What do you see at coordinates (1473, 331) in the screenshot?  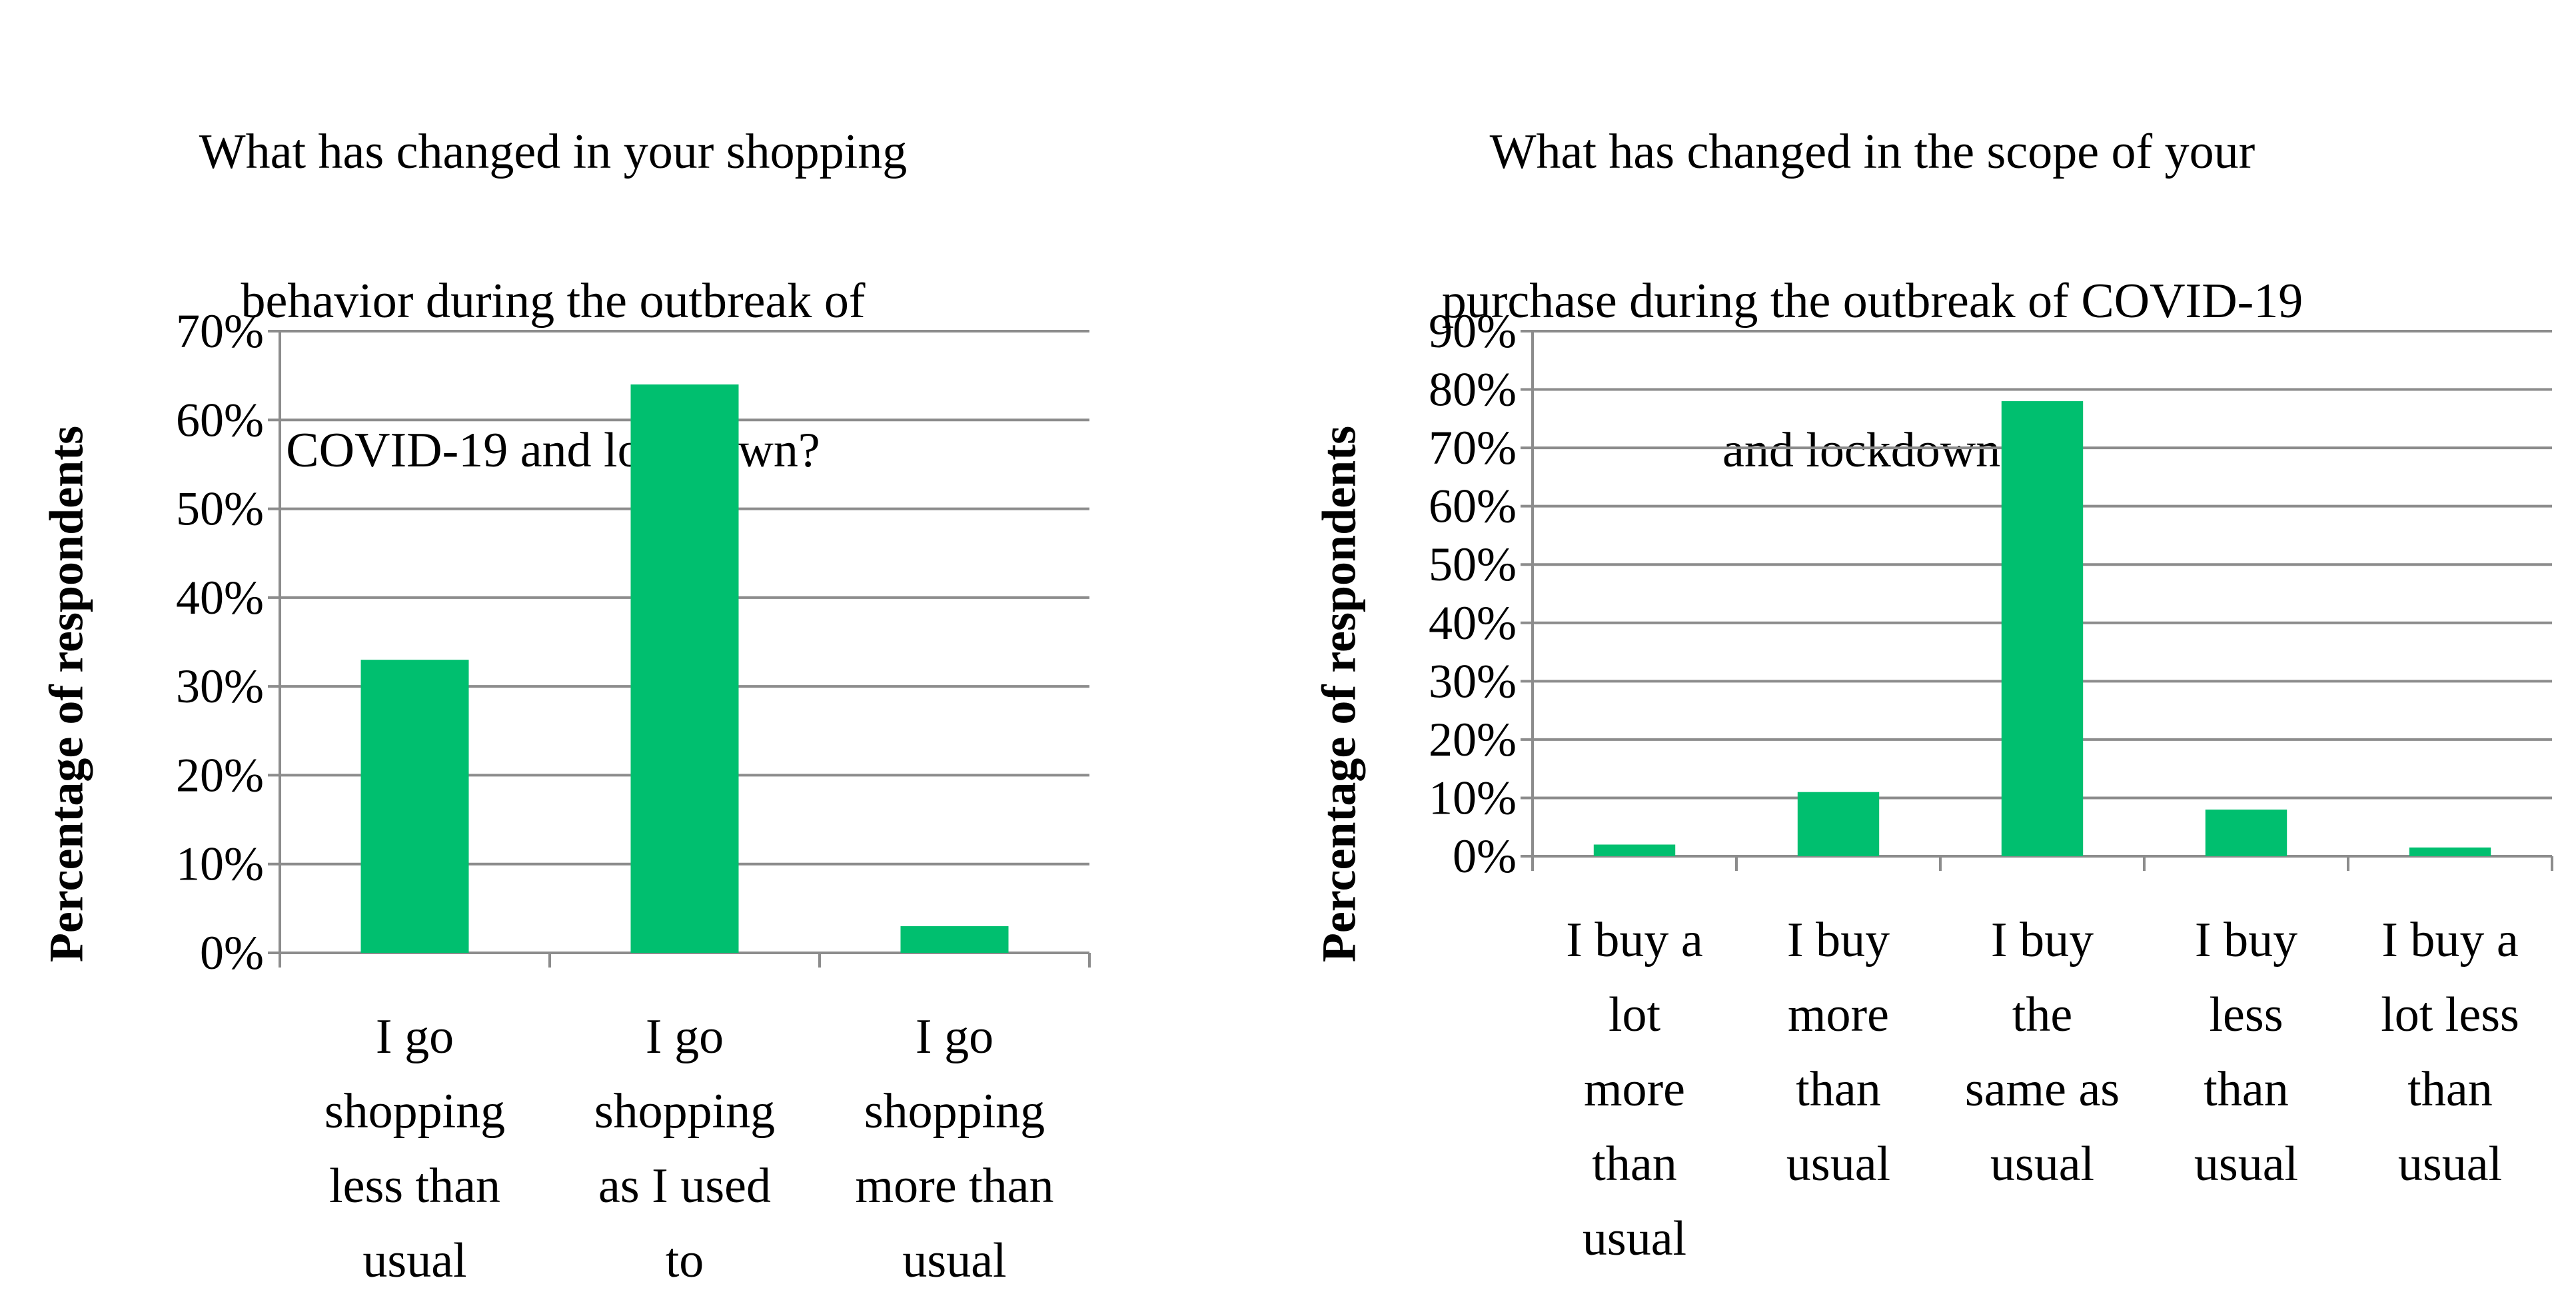 I see `chart-2-y-tick-label: 90%` at bounding box center [1473, 331].